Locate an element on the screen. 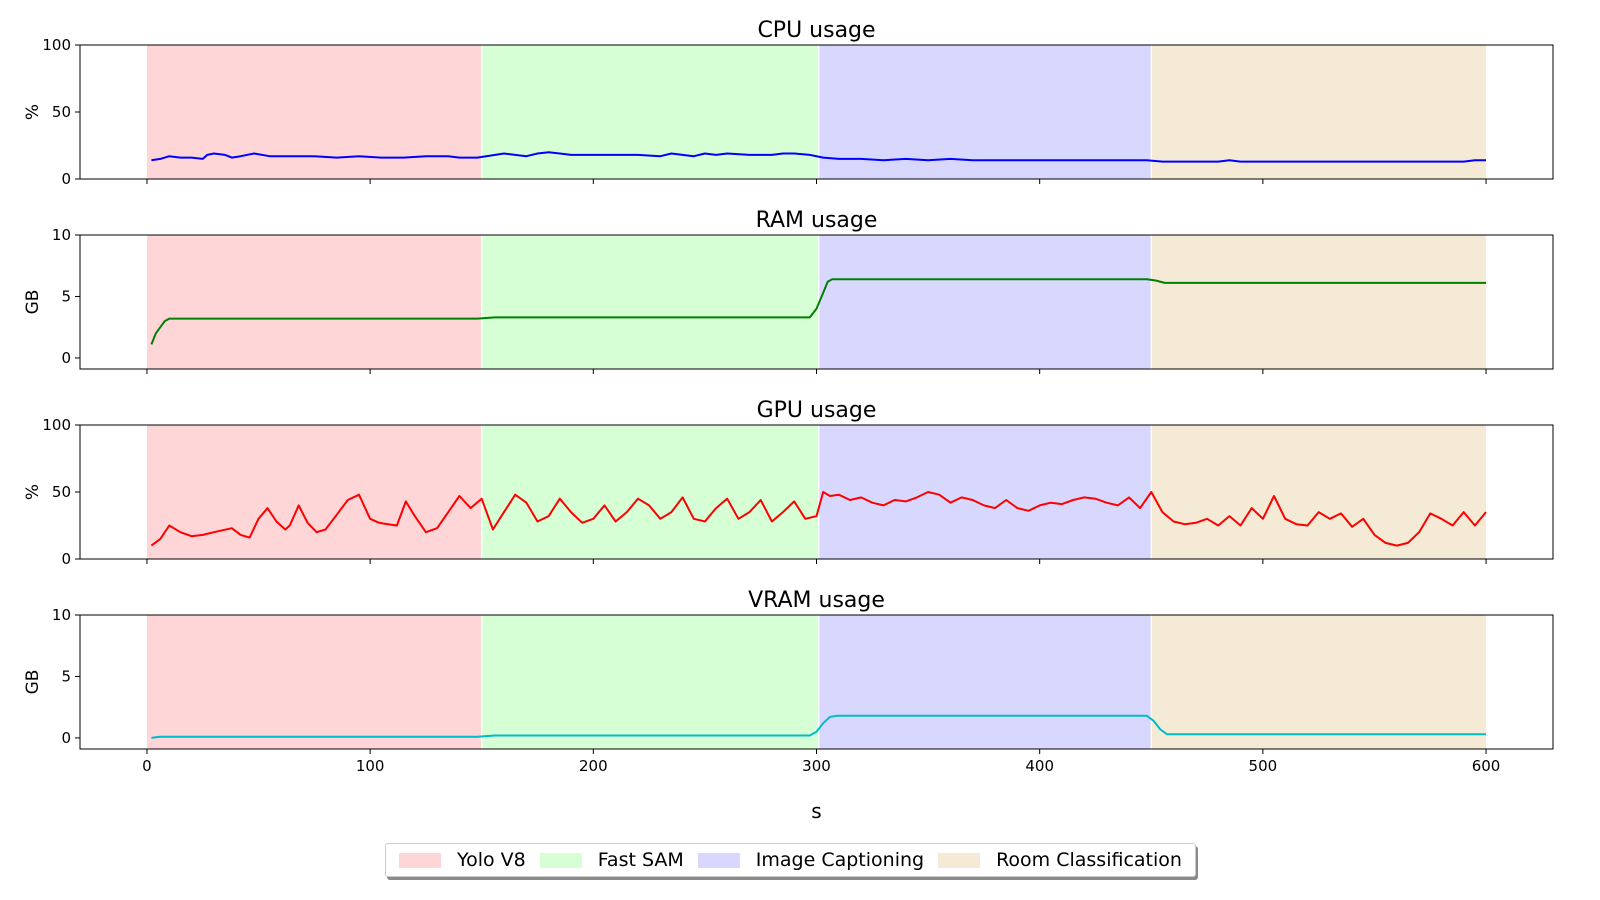  legend-item-yolo-v8: Yolo V8 is located at coordinates (462, 860).